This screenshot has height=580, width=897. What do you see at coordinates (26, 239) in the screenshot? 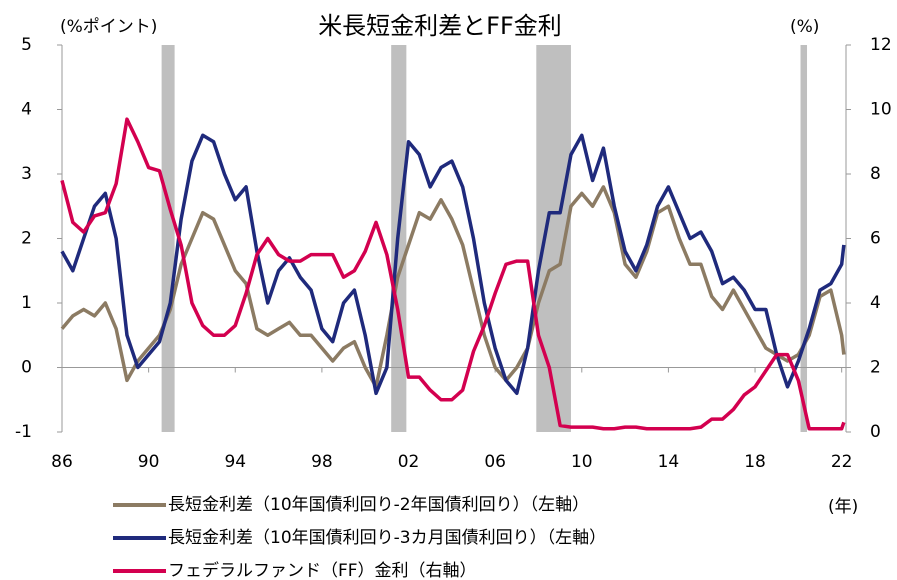
I see `y-tick-label: 2` at bounding box center [26, 239].